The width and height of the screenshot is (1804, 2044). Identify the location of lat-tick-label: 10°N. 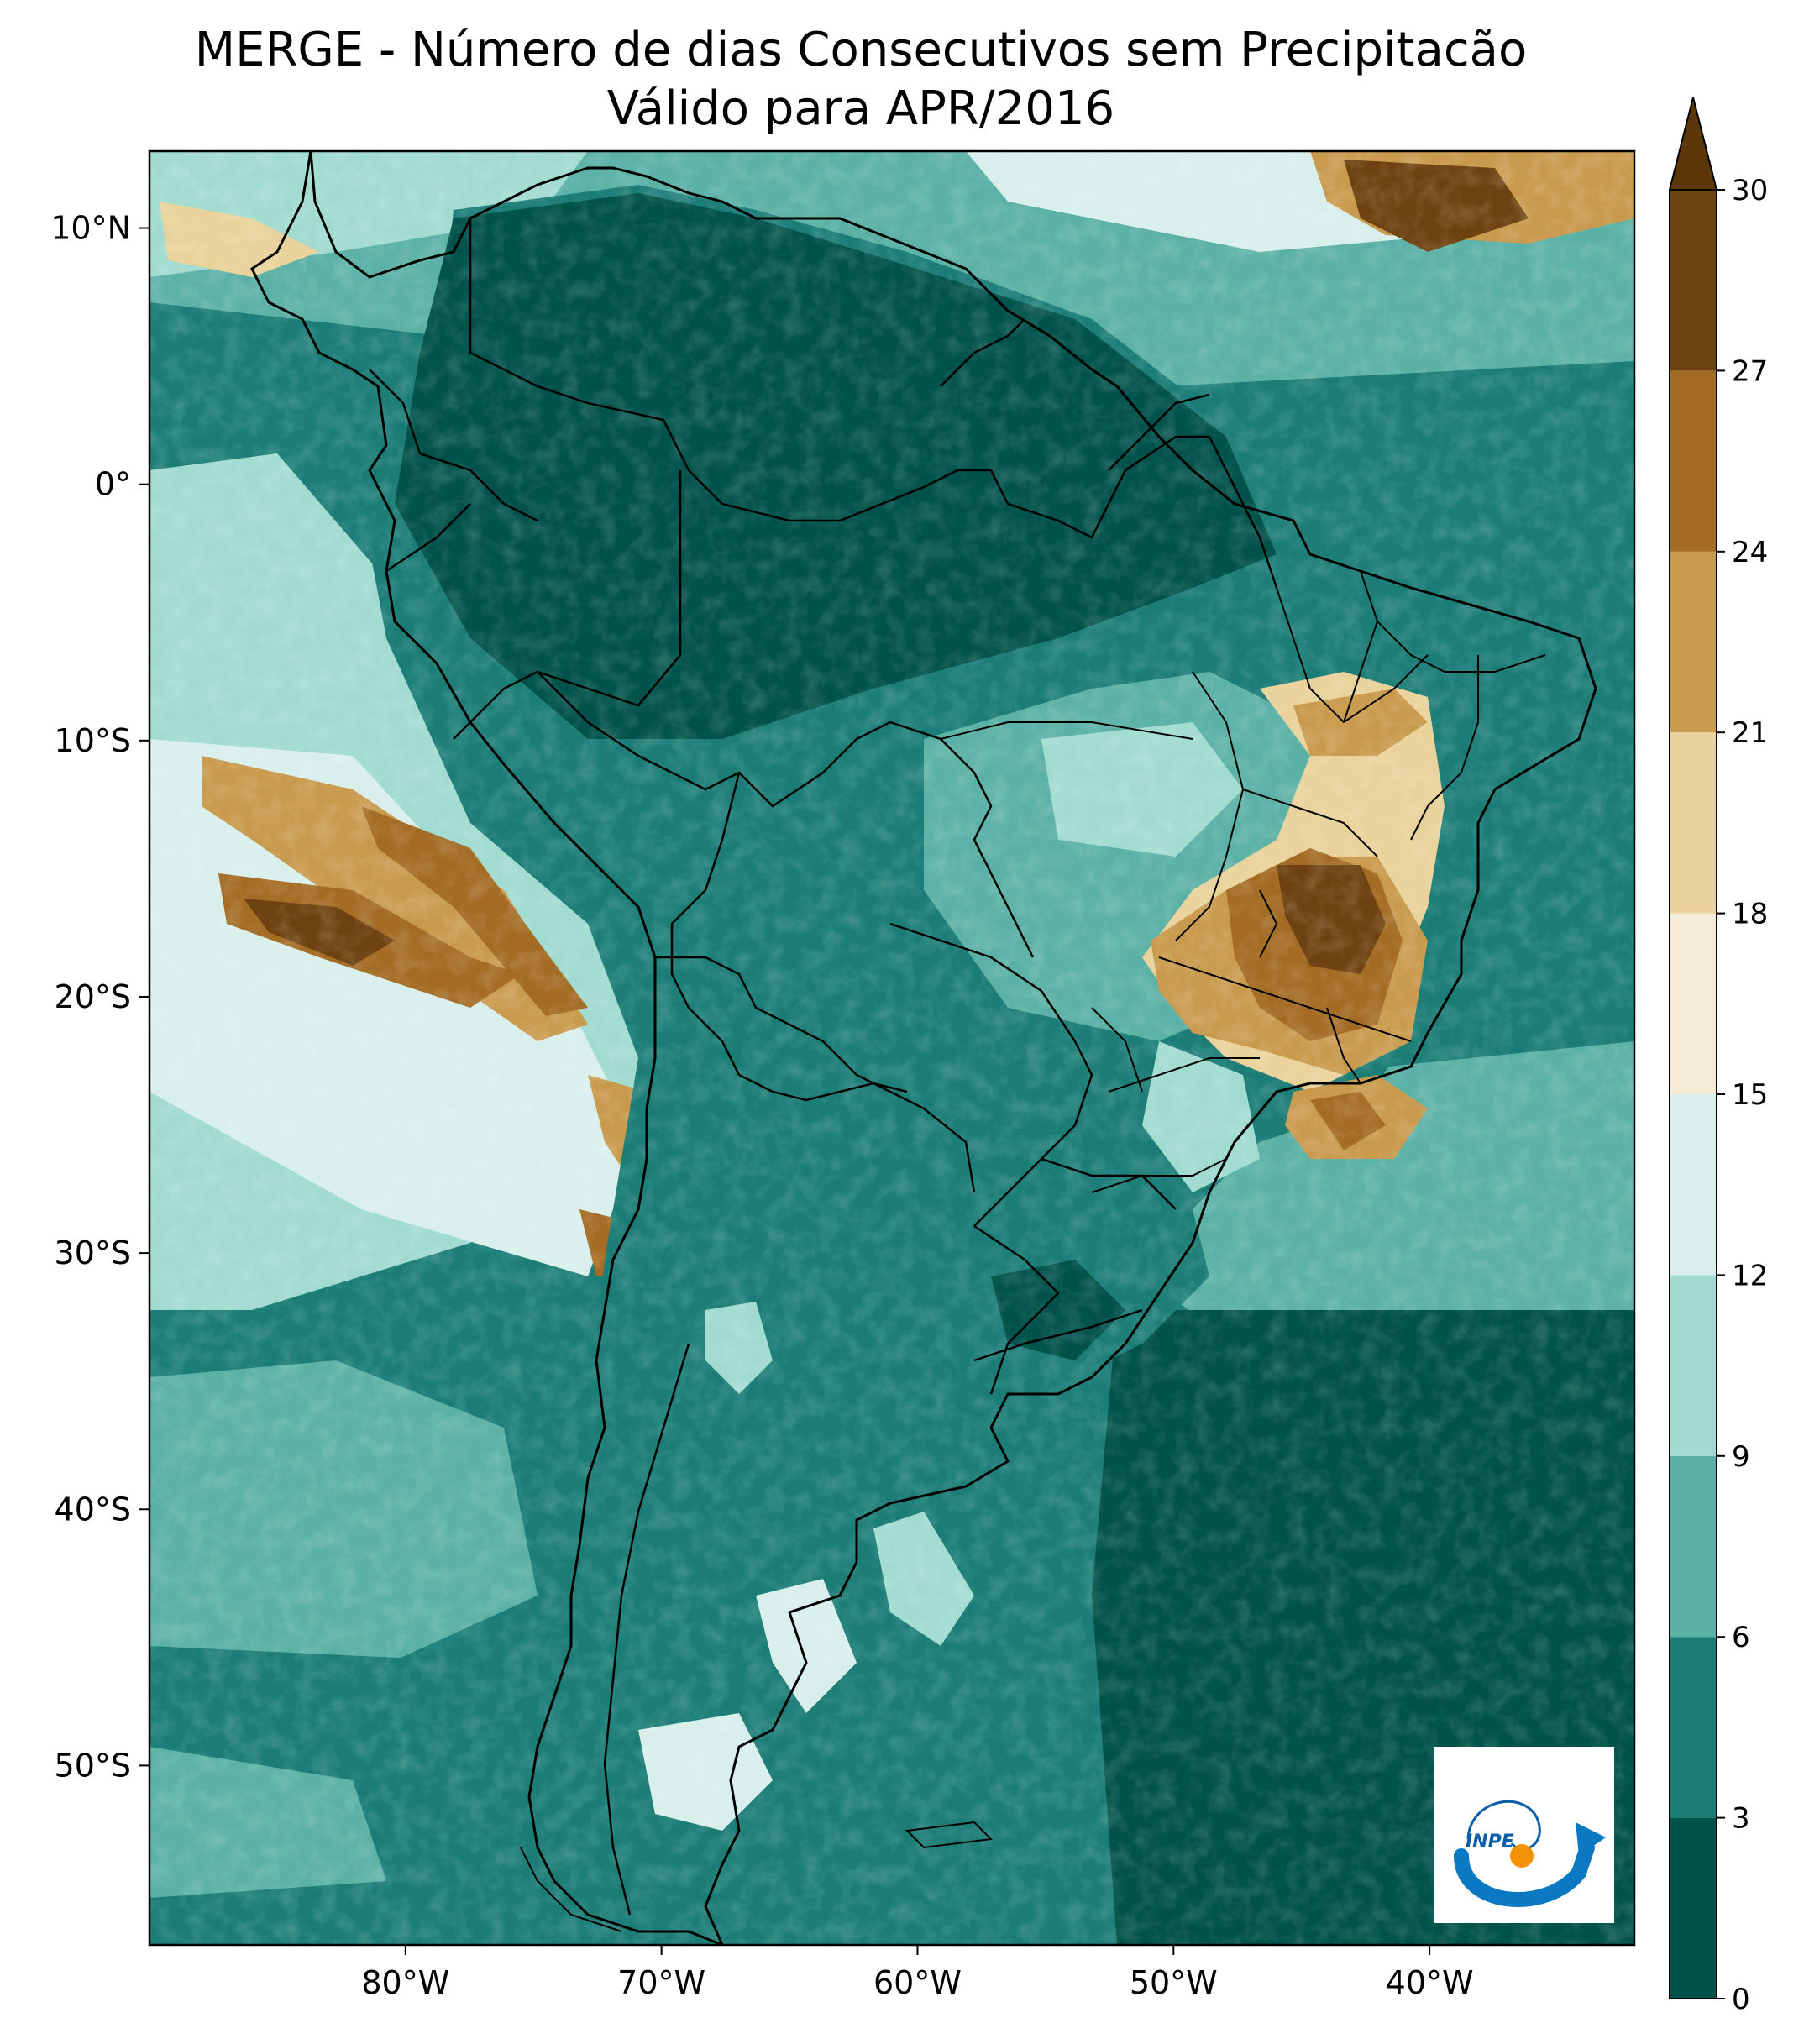
(90, 228).